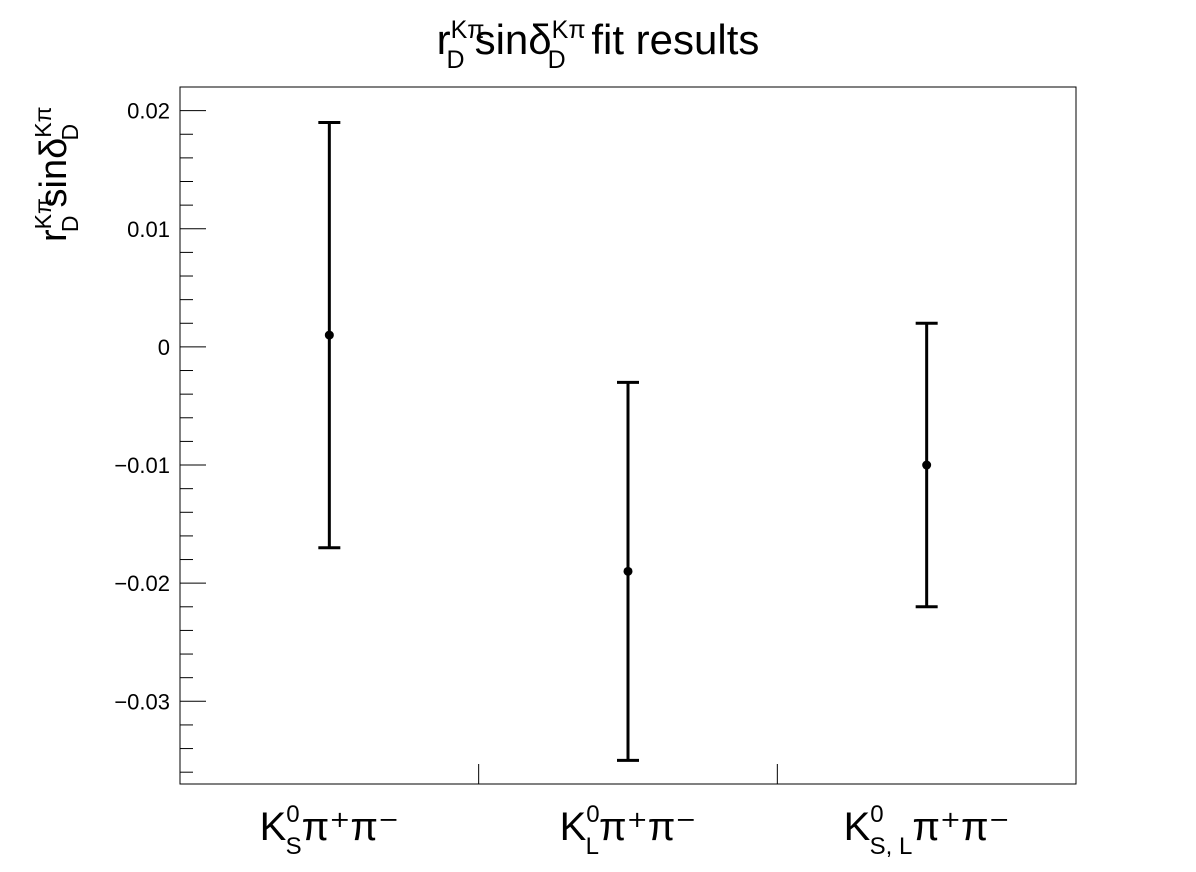 This screenshot has height=872, width=1196. Describe the element at coordinates (142, 701) in the screenshot. I see `y-tick-label: −0.03` at that location.